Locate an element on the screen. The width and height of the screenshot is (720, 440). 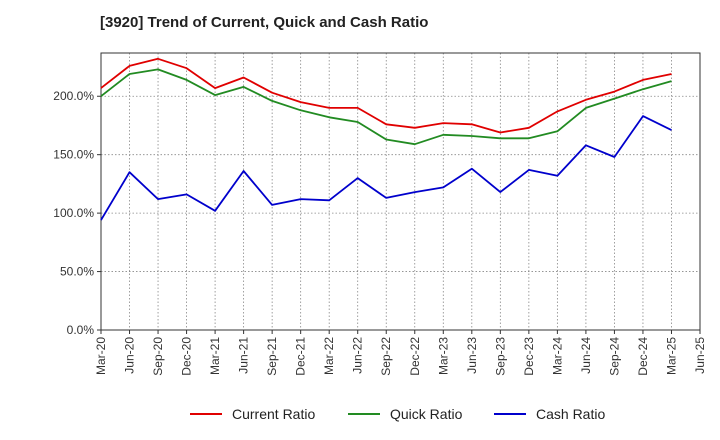
x-tick-label: Sep-20 is located at coordinates (158, 356).